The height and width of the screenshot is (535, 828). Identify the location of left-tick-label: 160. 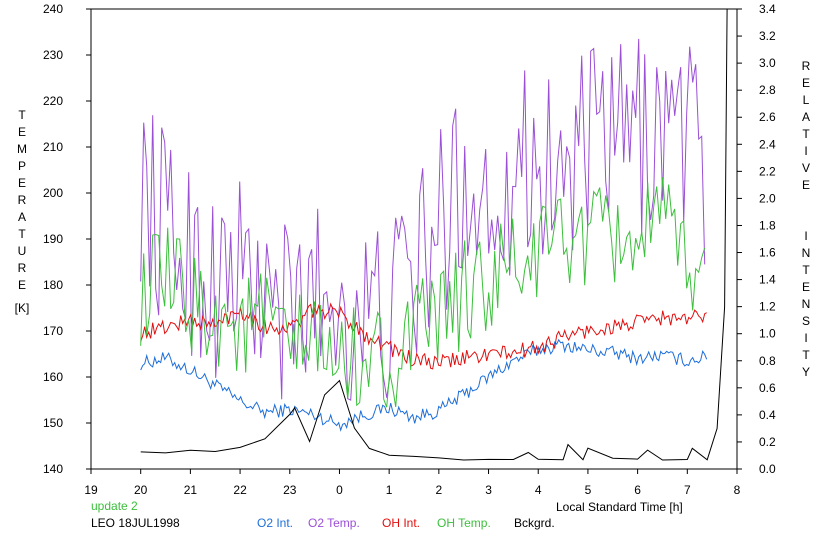
(53, 377).